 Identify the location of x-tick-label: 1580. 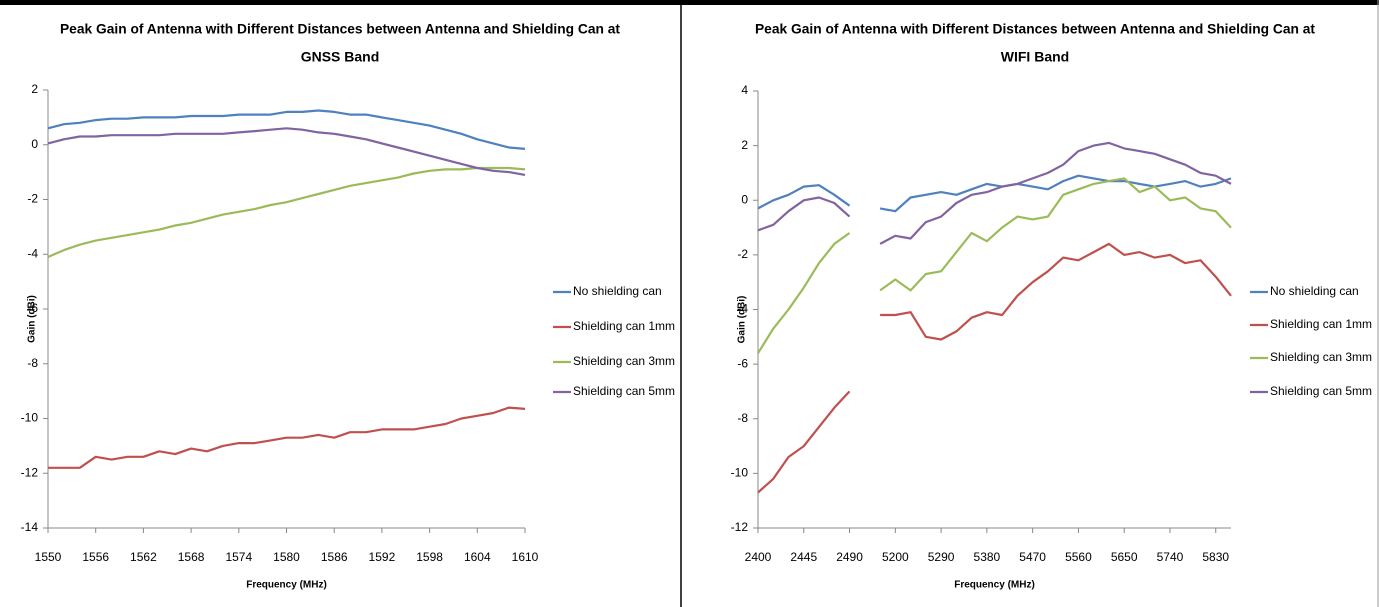
(286, 557).